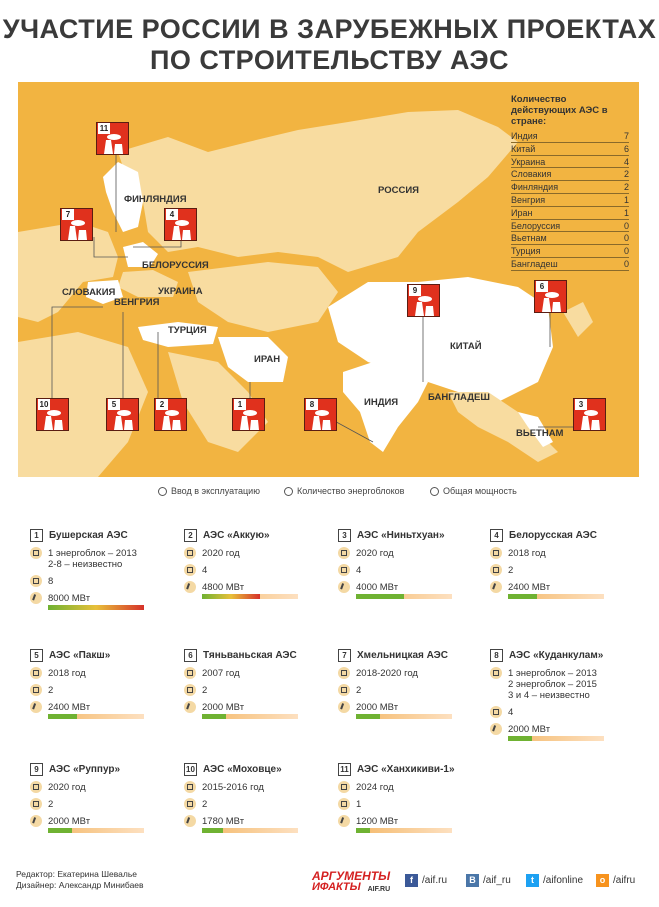  Describe the element at coordinates (528, 161) in the screenshot. I see `legend-country: Украина` at that location.